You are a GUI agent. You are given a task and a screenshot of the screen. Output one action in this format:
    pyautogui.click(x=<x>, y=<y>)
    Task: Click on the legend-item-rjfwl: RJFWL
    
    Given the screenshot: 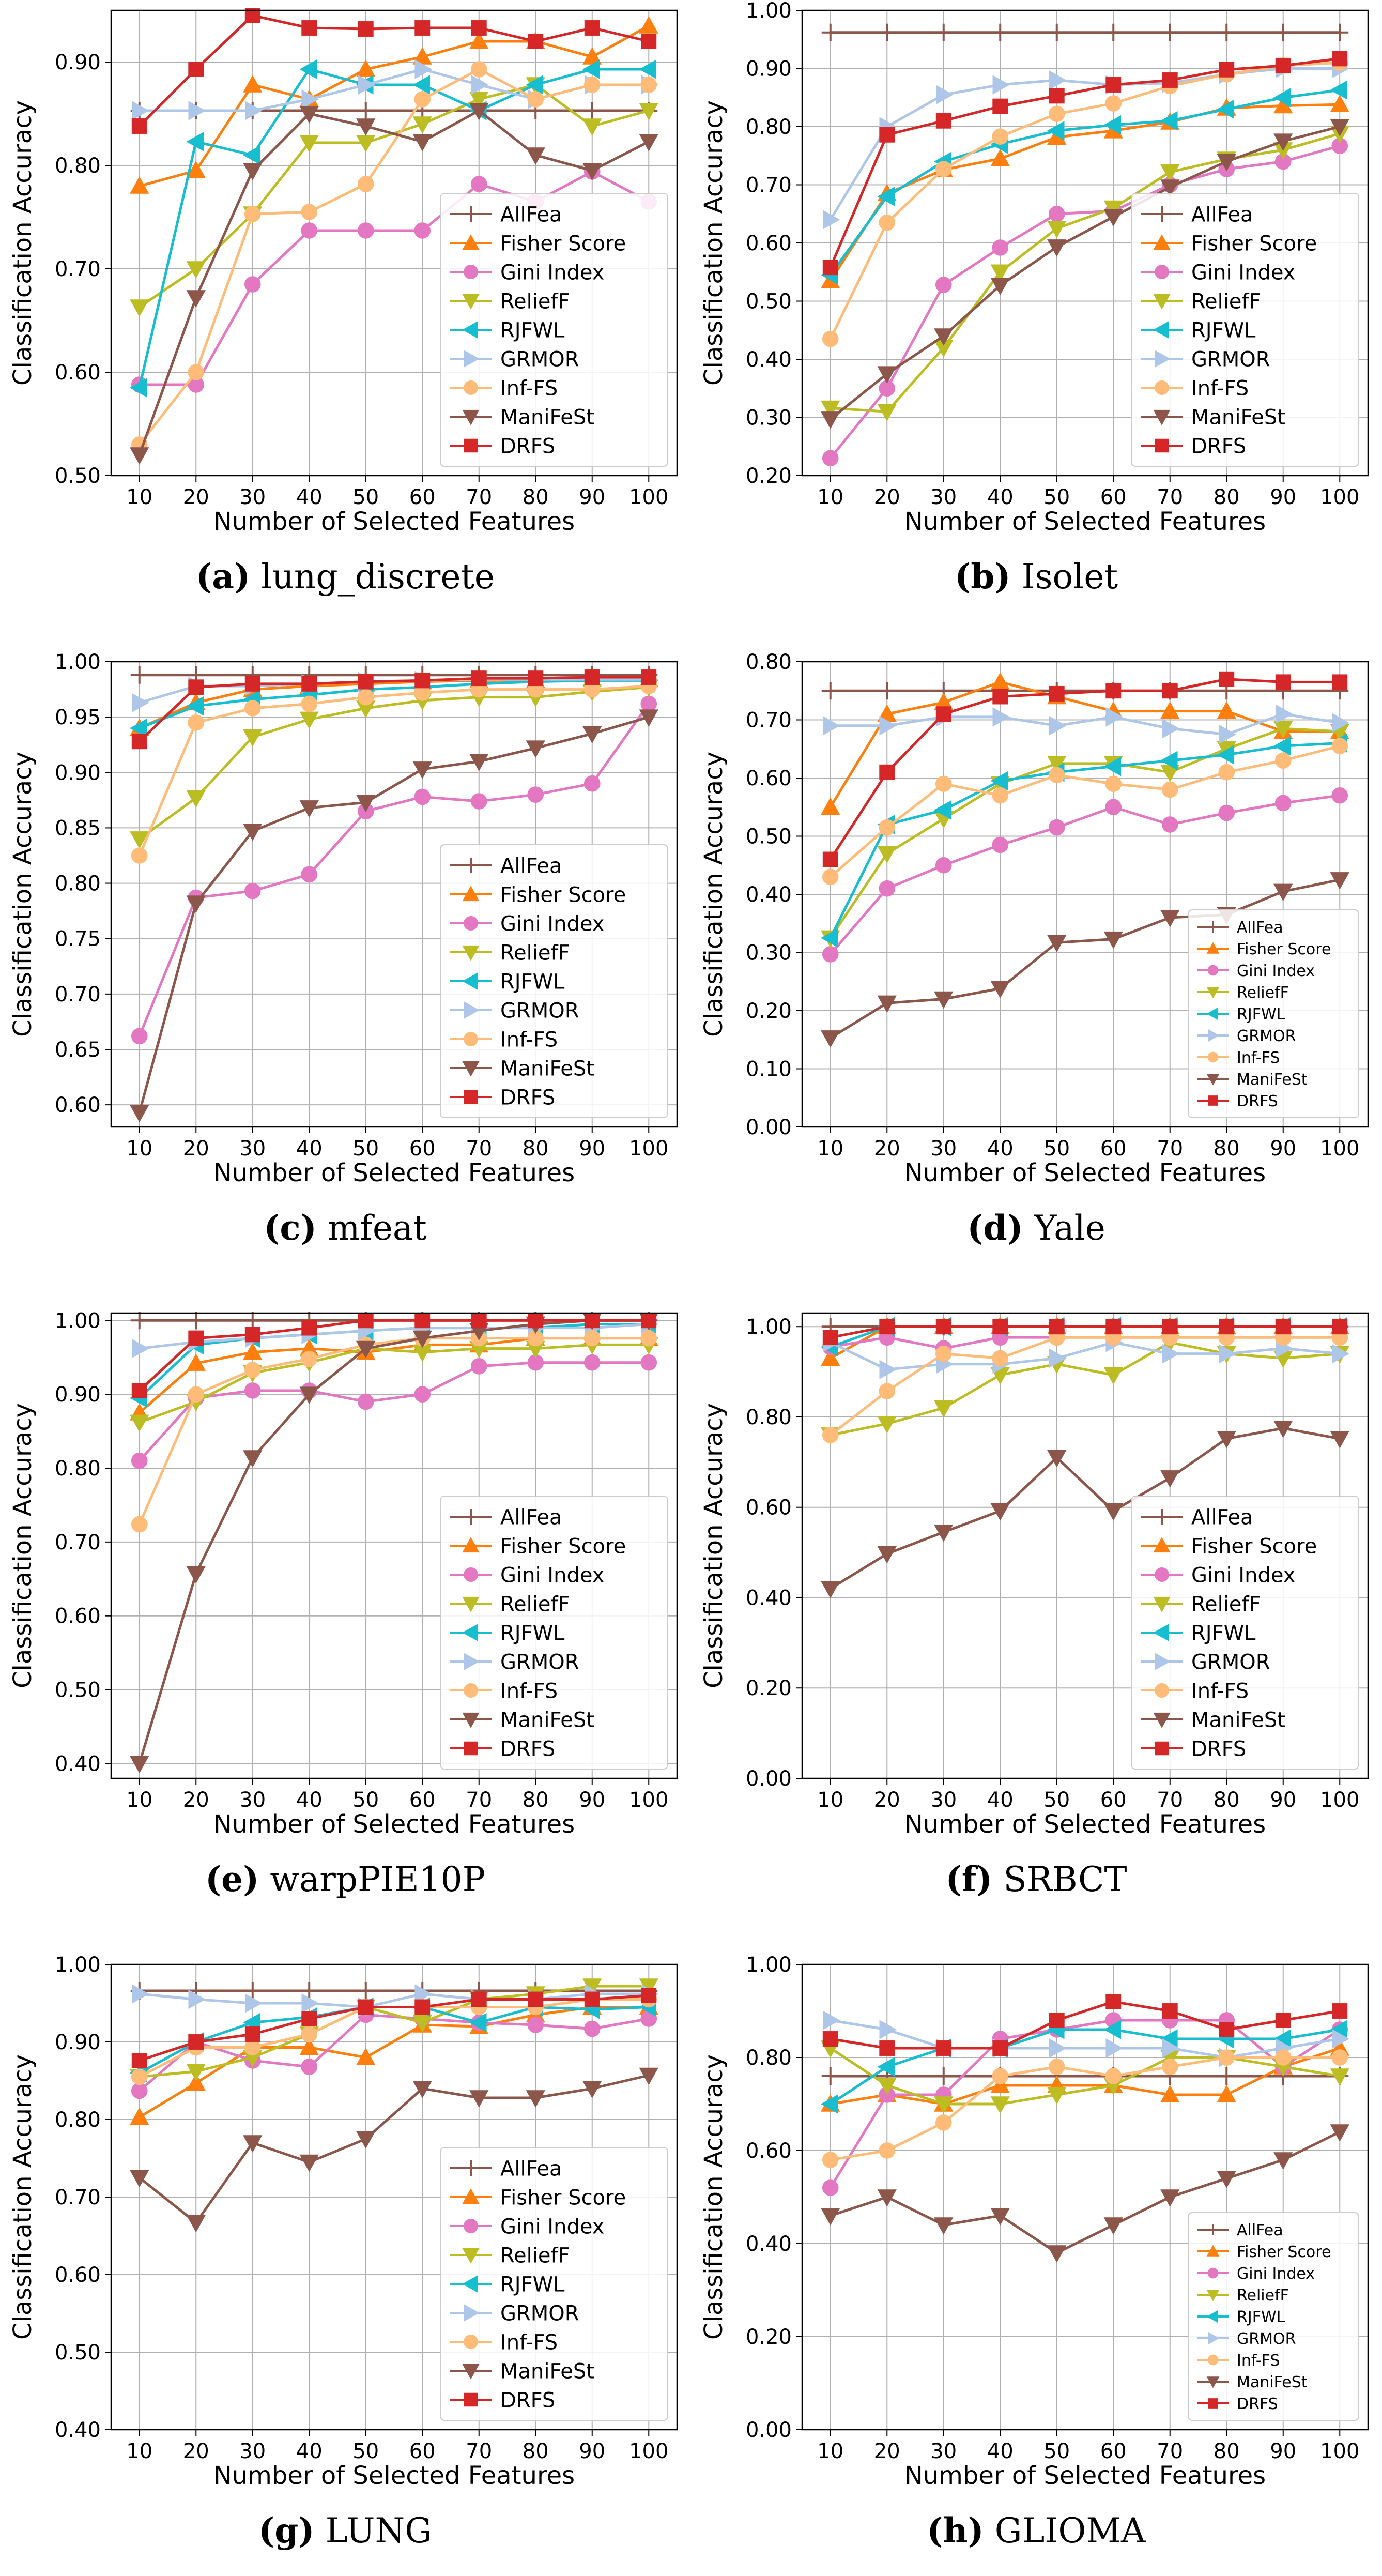 What is the action you would take?
    pyautogui.click(x=507, y=2284)
    